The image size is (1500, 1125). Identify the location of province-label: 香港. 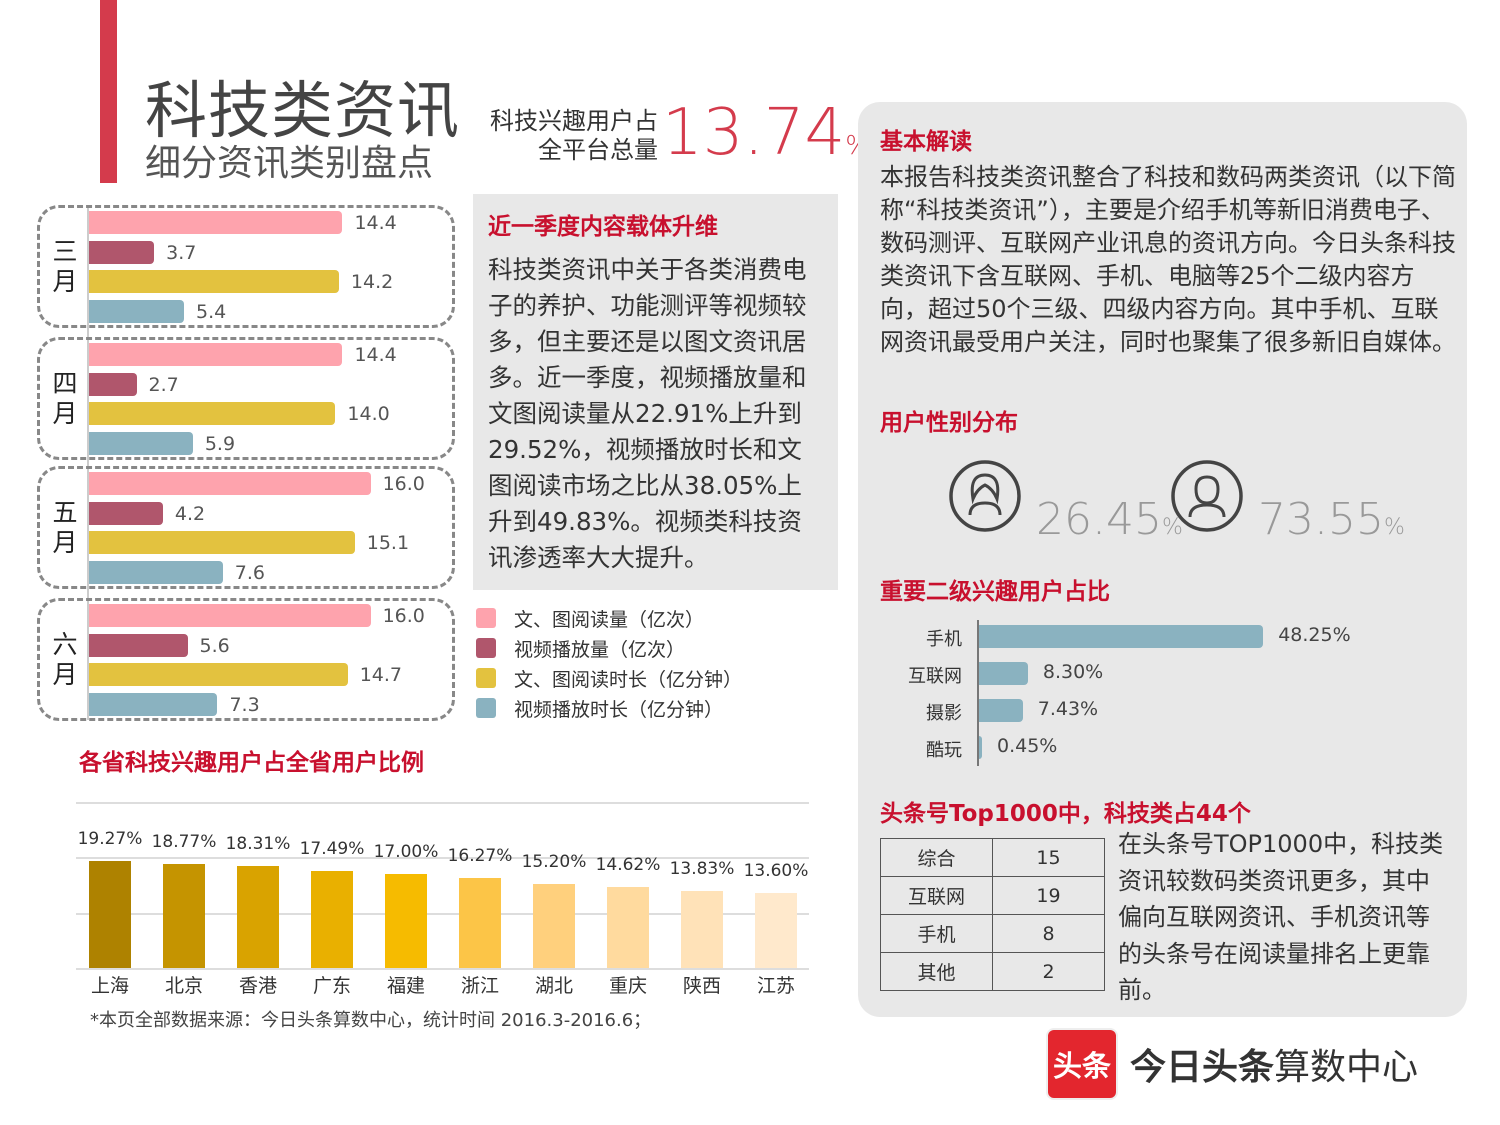
(257, 986).